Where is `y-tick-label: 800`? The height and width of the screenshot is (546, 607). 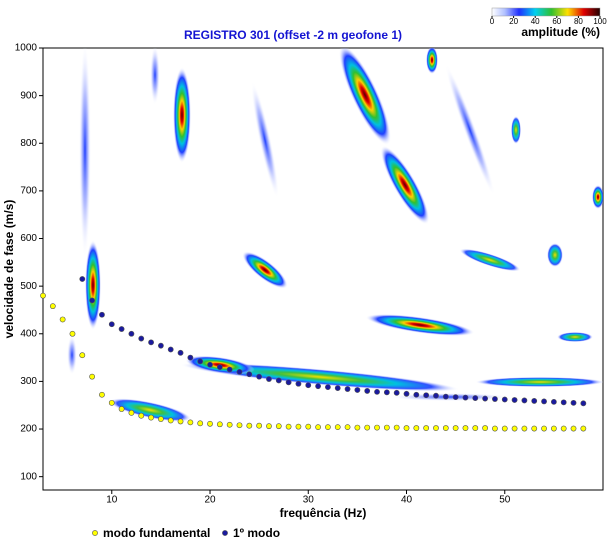 y-tick-label: 800 is located at coordinates (28, 143).